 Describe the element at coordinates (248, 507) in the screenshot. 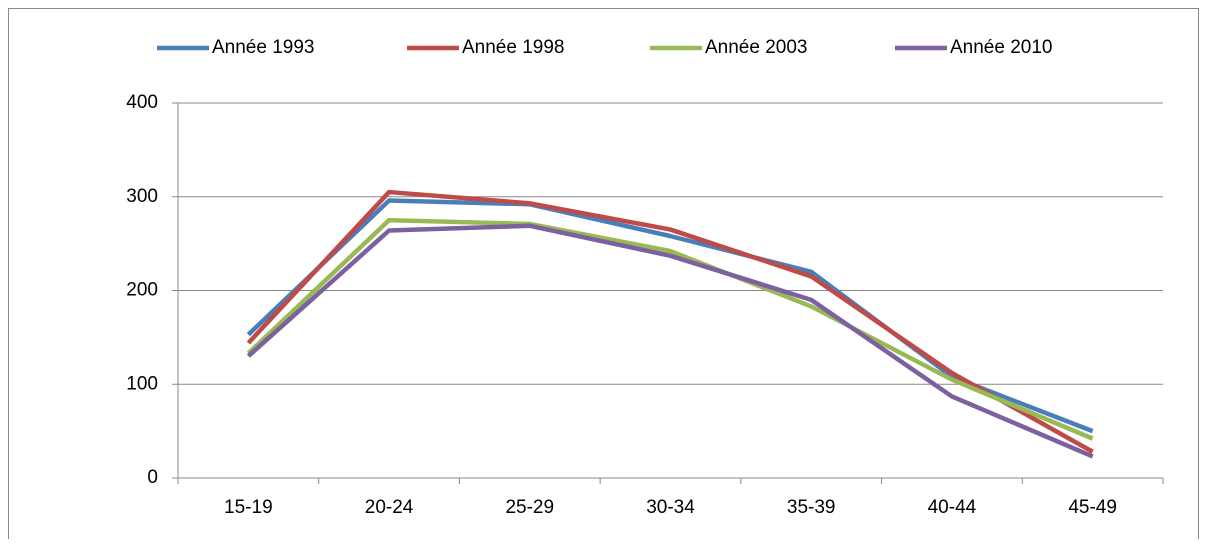

I see `x-tick-label: 15-19` at that location.